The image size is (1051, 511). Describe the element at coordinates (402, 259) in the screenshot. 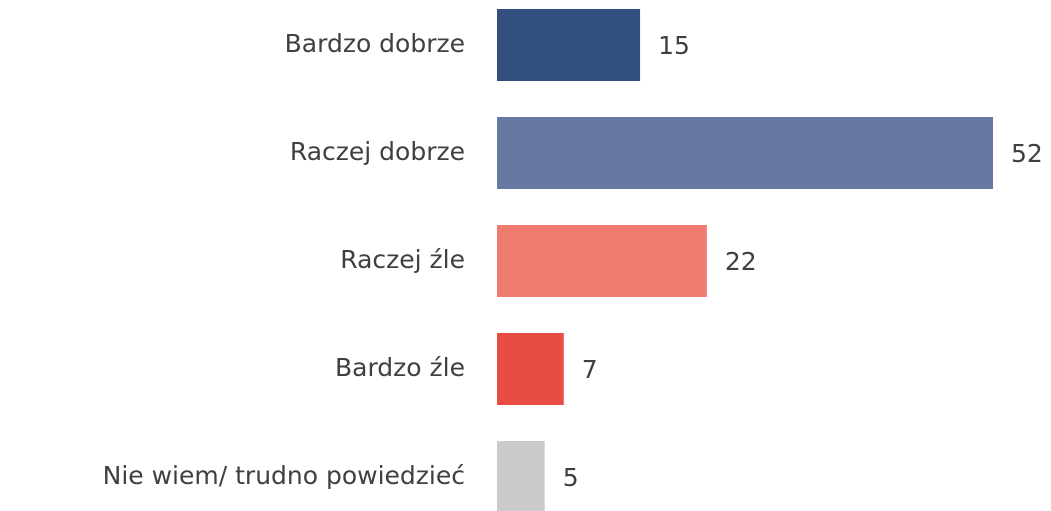

I see `category-label: Raczej źle` at that location.